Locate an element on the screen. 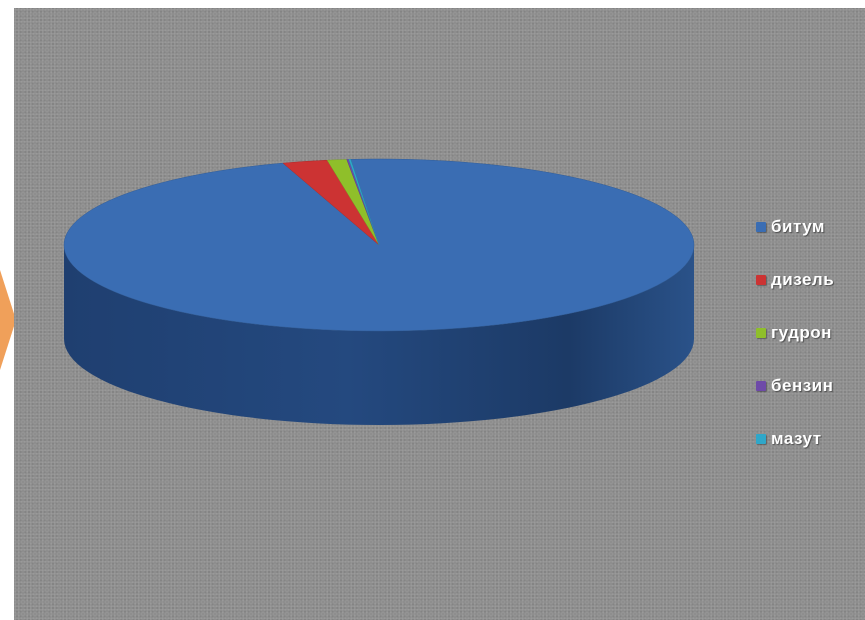 The image size is (865, 620). legend-label: мазут is located at coordinates (796, 438).